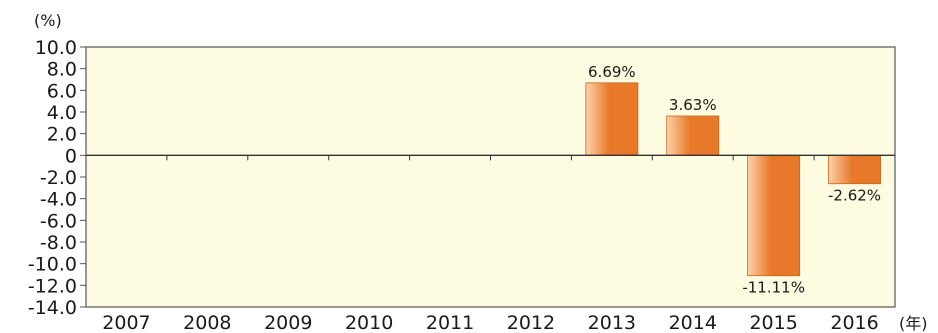 The height and width of the screenshot is (333, 938). Describe the element at coordinates (490, 322) in the screenshot. I see `x-axis: 2007 2008 2009 2010 2011 2012 2013 2014 2015 2016` at that location.